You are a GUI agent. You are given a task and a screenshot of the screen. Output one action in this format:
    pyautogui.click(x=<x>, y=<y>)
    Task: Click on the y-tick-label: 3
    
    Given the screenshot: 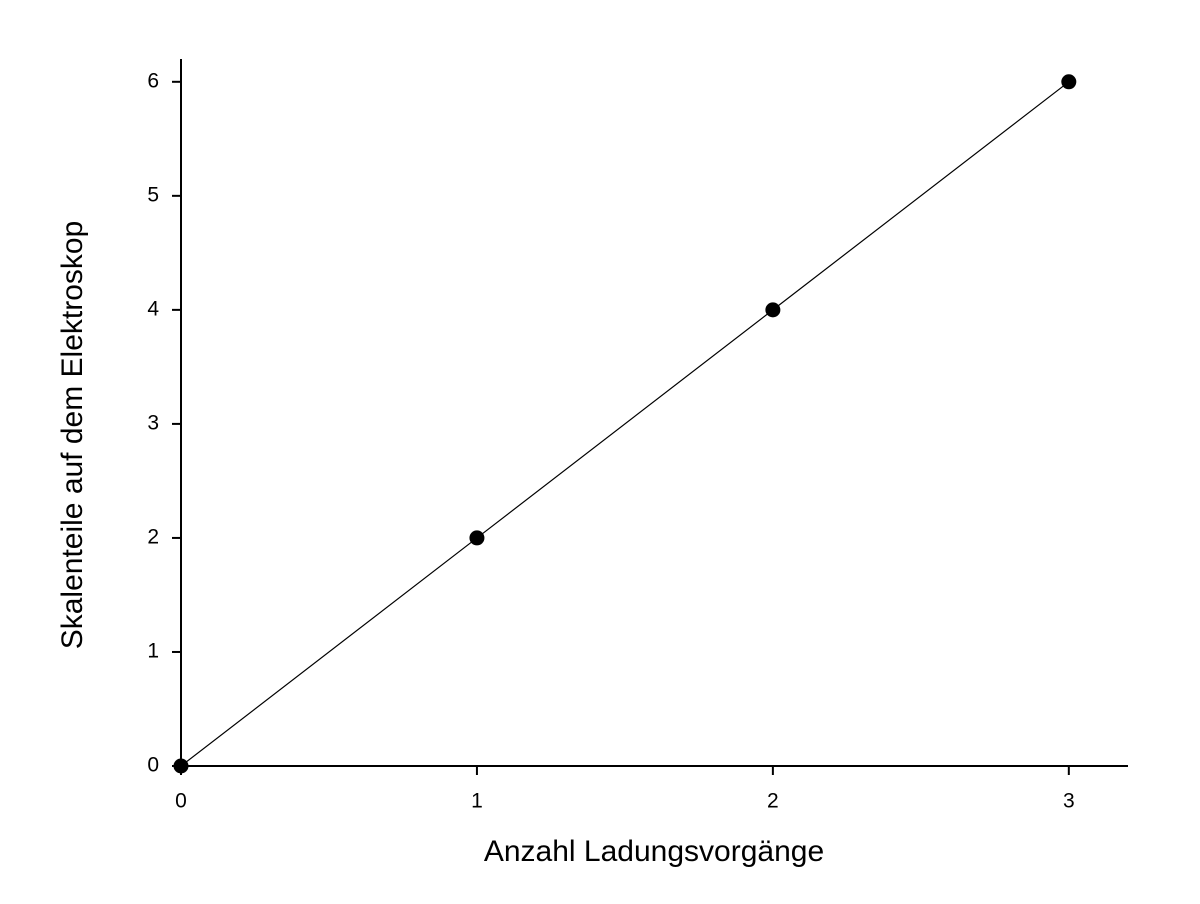 What is the action you would take?
    pyautogui.click(x=153, y=422)
    